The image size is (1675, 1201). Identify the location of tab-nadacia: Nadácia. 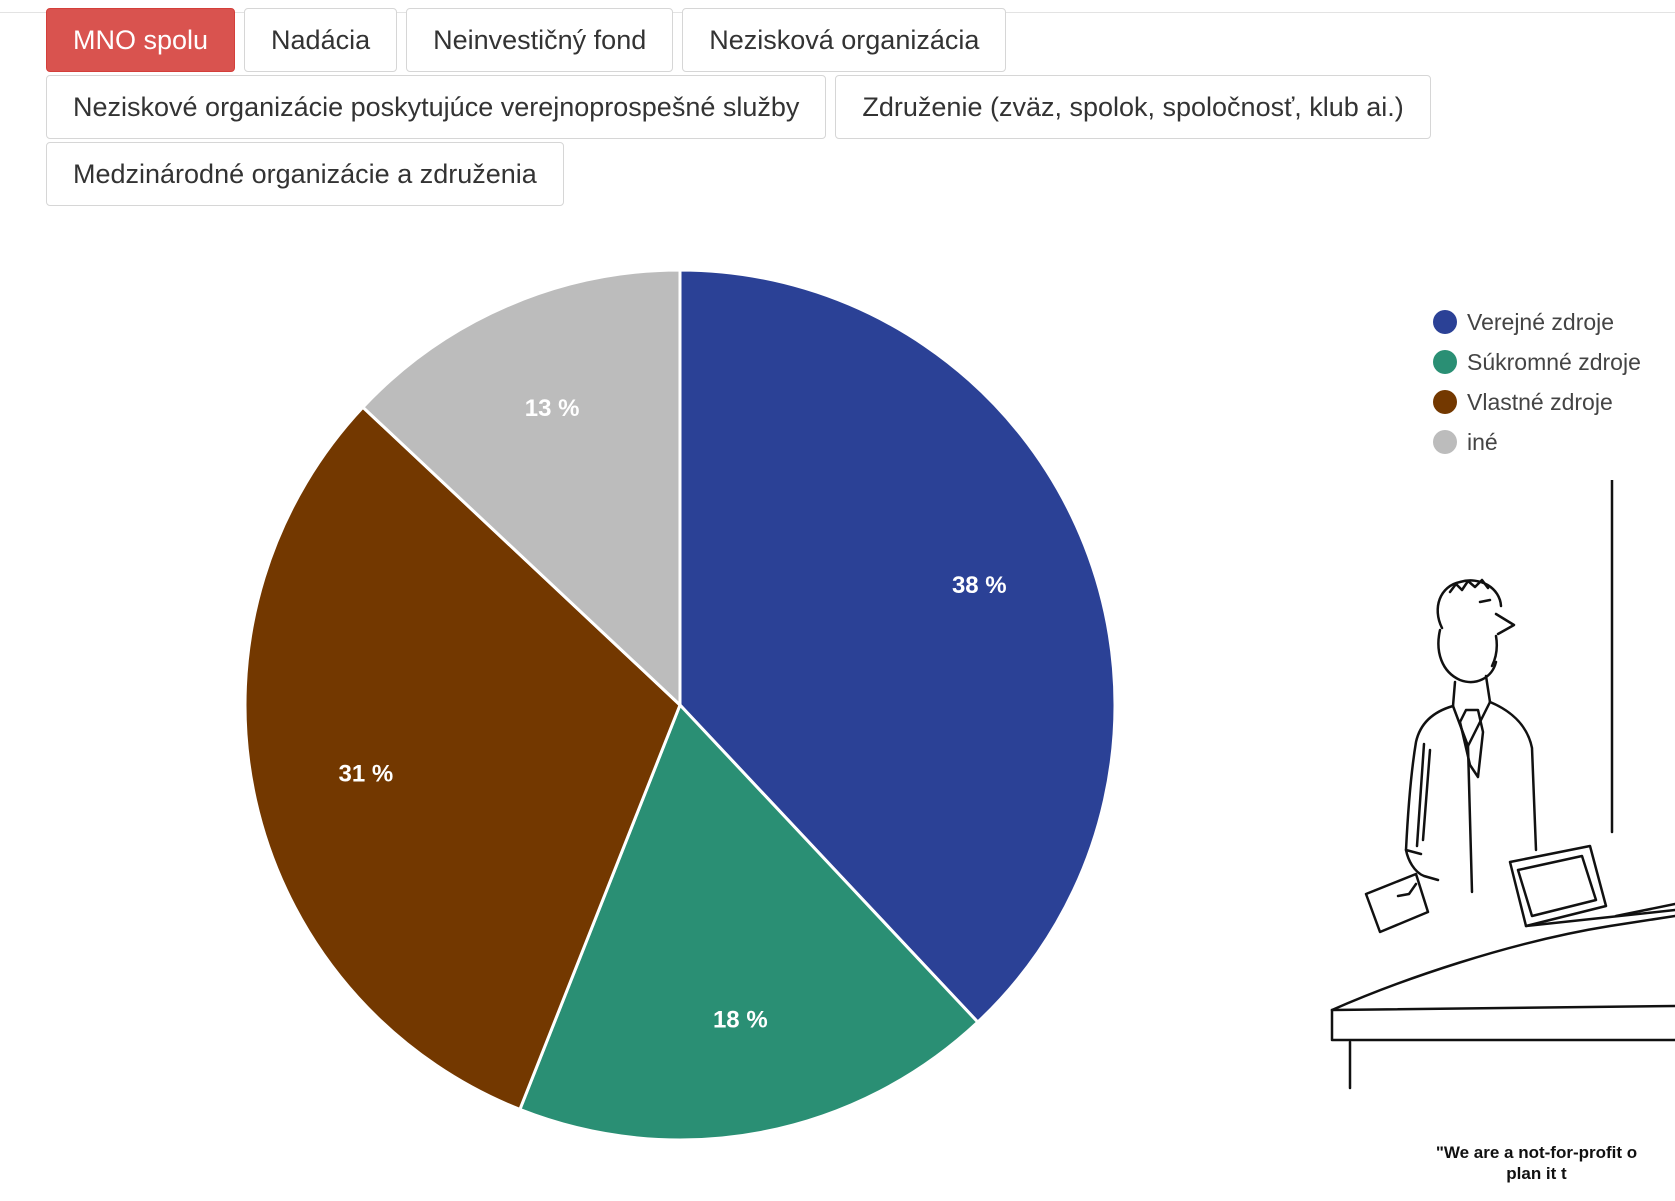
(321, 40).